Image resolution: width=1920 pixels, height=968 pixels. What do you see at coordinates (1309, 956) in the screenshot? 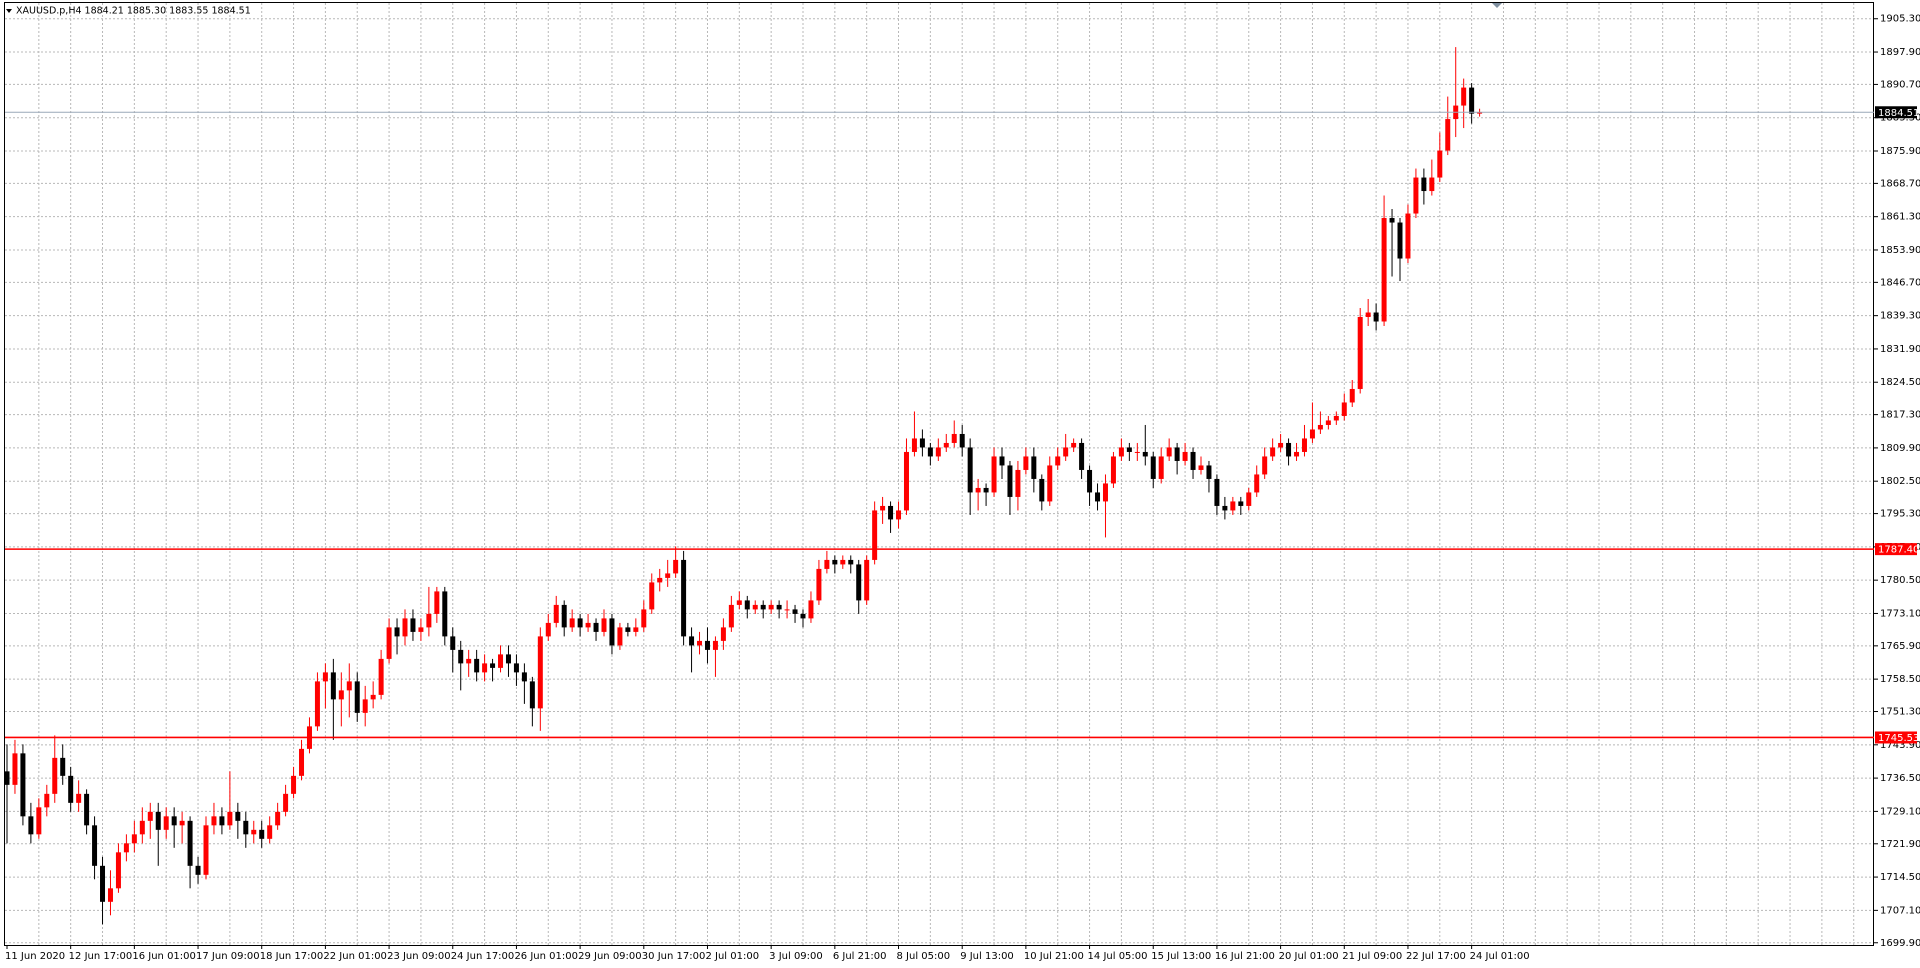
I see `x-tick-label: 20 Jul 01:00` at bounding box center [1309, 956].